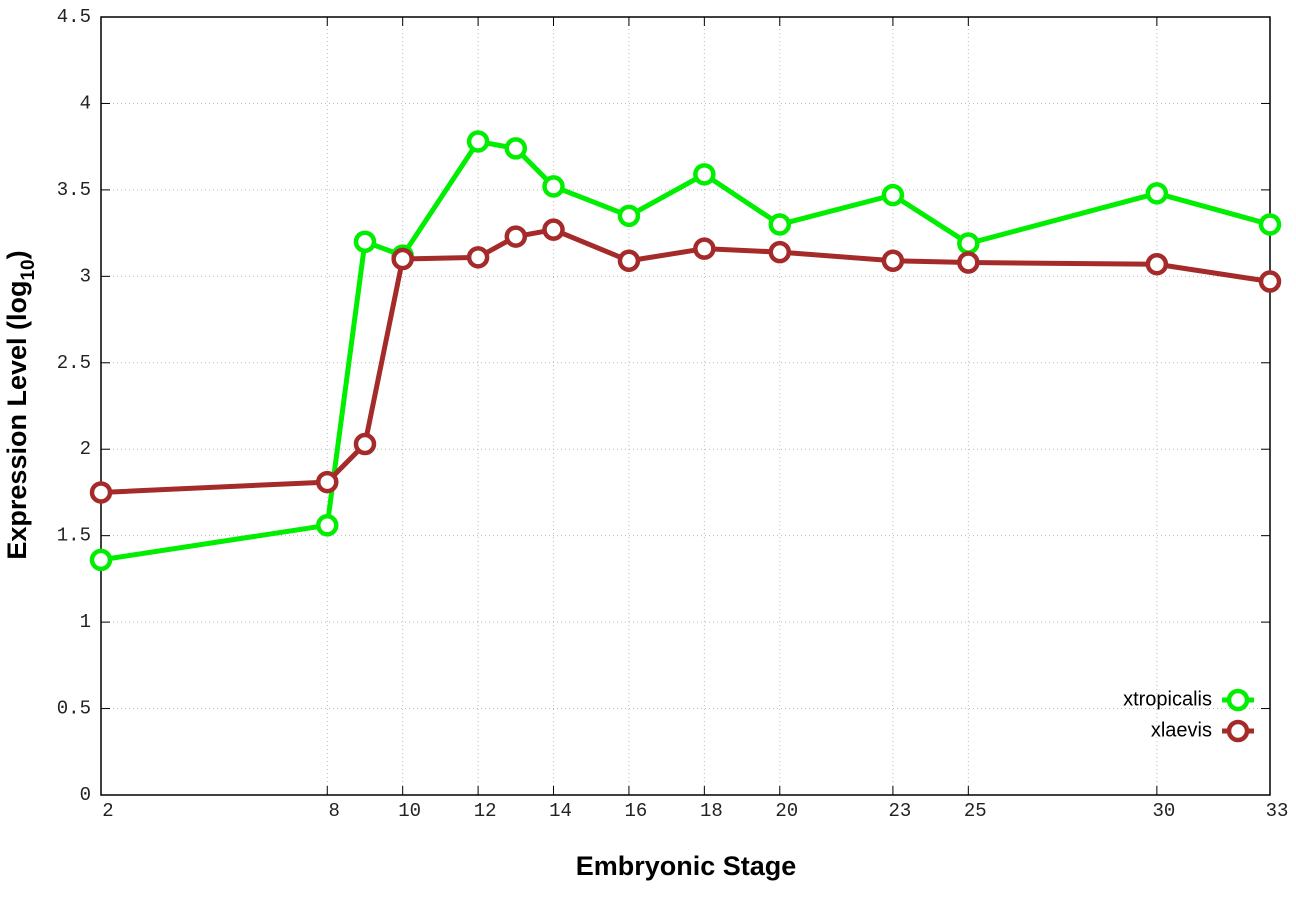  Describe the element at coordinates (85, 795) in the screenshot. I see `y-tick-label: 0` at that location.